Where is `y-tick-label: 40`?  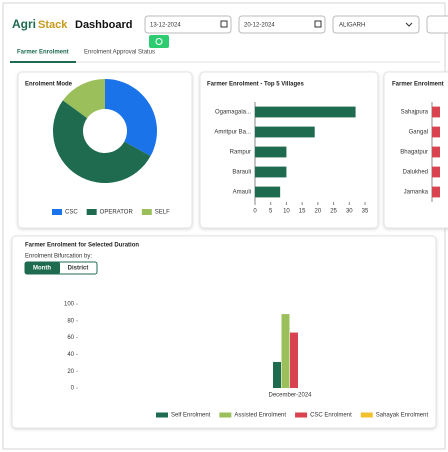
y-tick-label: 40 is located at coordinates (70, 355).